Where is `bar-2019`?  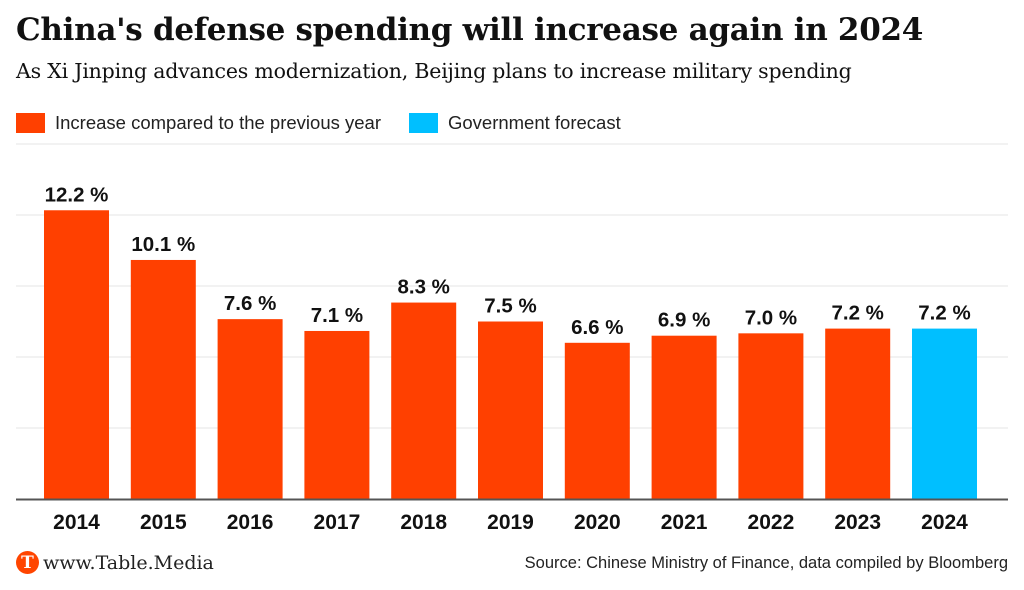
bar-2019 is located at coordinates (510, 410).